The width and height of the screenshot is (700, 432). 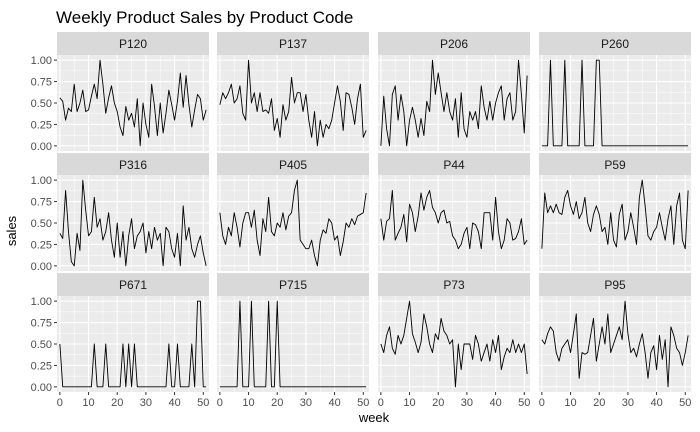 I want to click on facet-panel-p316: P316 0.00 0.25 0.50 0.75 1.00, so click(x=120, y=213).